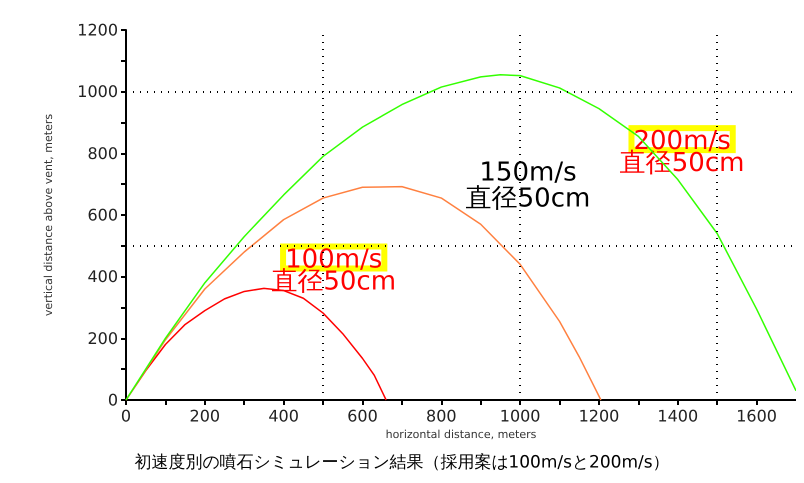 This screenshot has width=804, height=483. Describe the element at coordinates (102, 276) in the screenshot. I see `y-tick-label: 400` at that location.